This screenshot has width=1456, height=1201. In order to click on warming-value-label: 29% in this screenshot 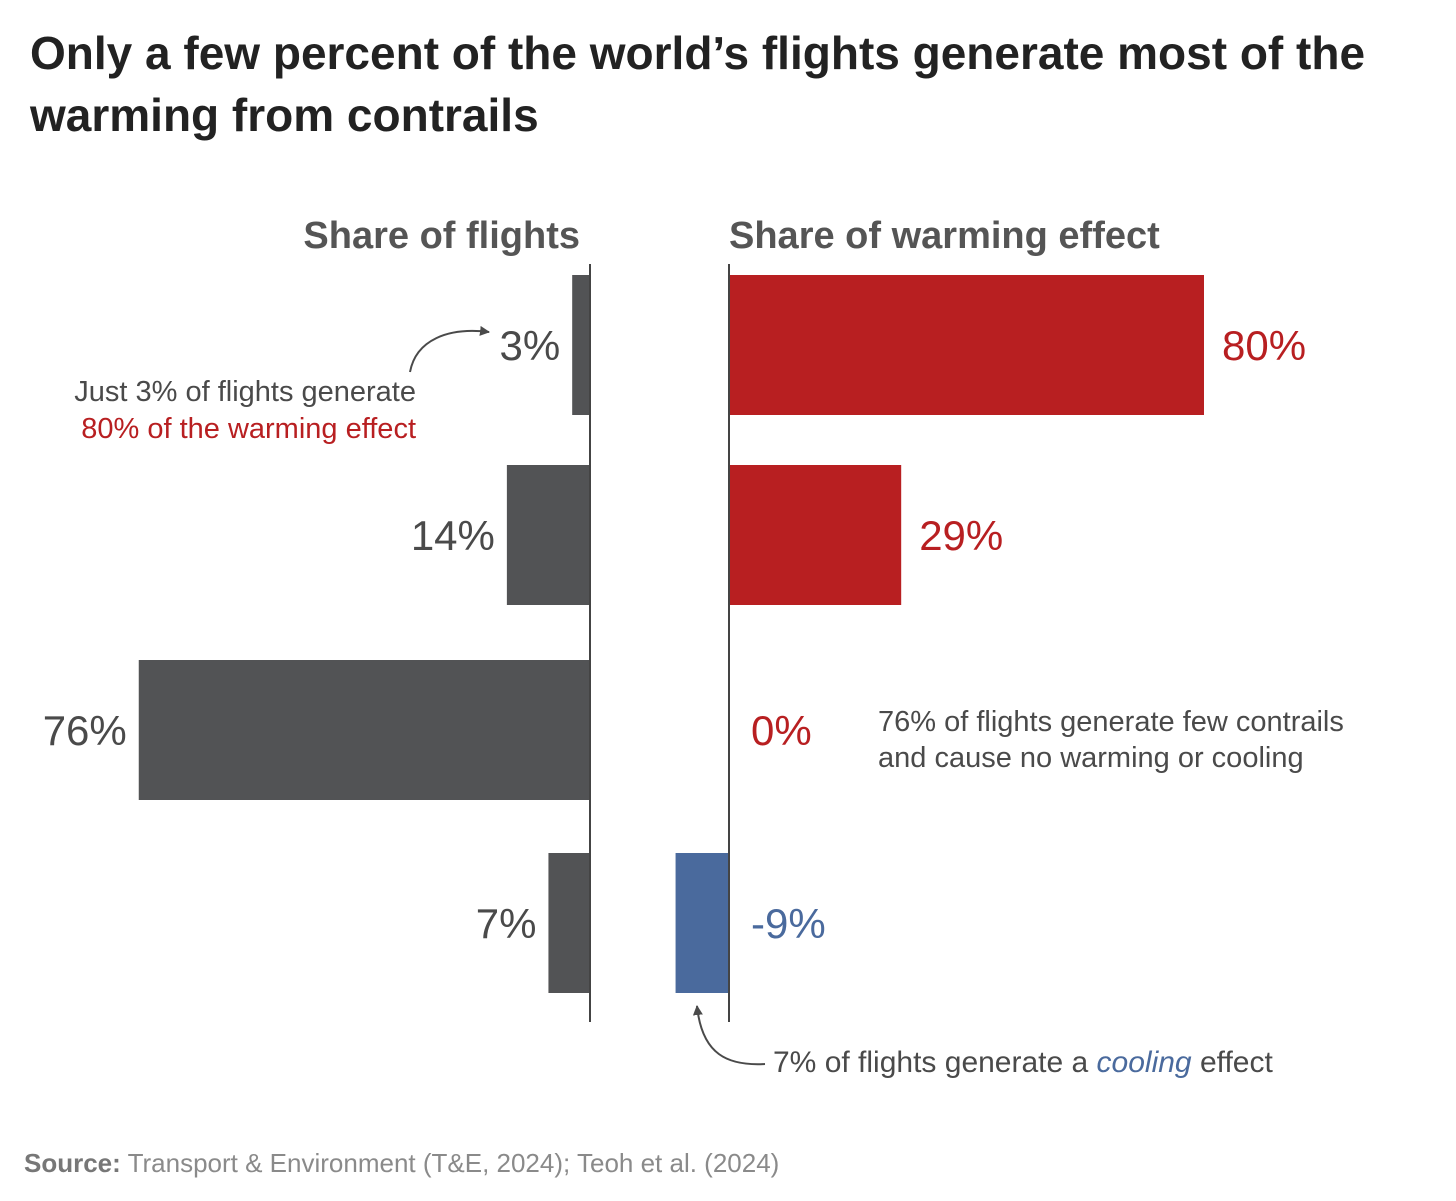, I will do `click(961, 535)`.